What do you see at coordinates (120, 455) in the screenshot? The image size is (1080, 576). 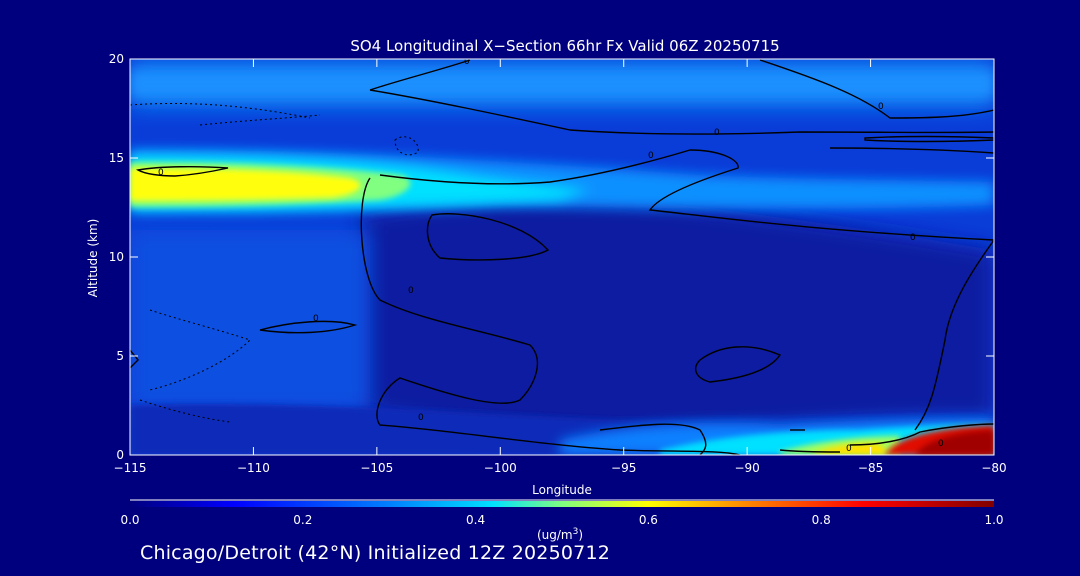 I see `y-tick-label: 0` at bounding box center [120, 455].